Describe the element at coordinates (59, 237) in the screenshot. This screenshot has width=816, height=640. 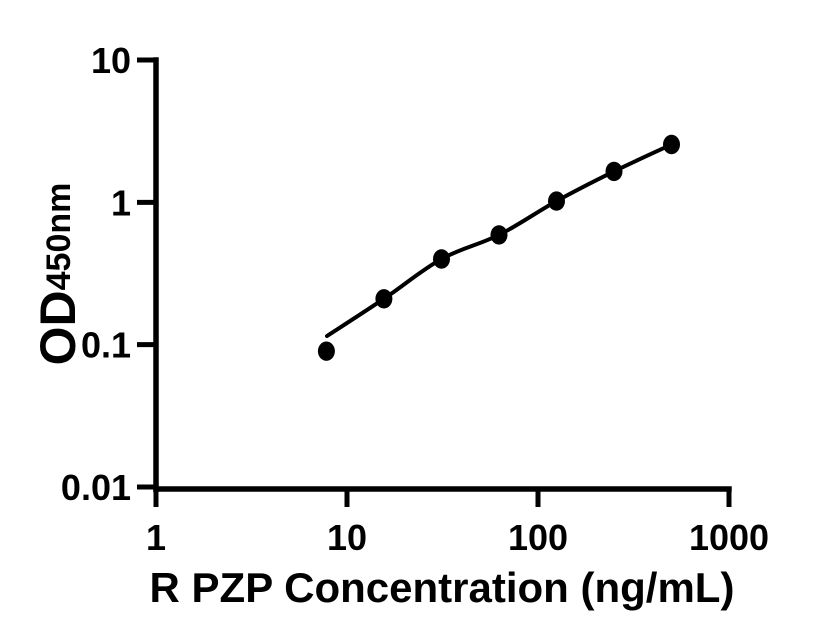
I see `y-axis-title-subscript: 450nm` at that location.